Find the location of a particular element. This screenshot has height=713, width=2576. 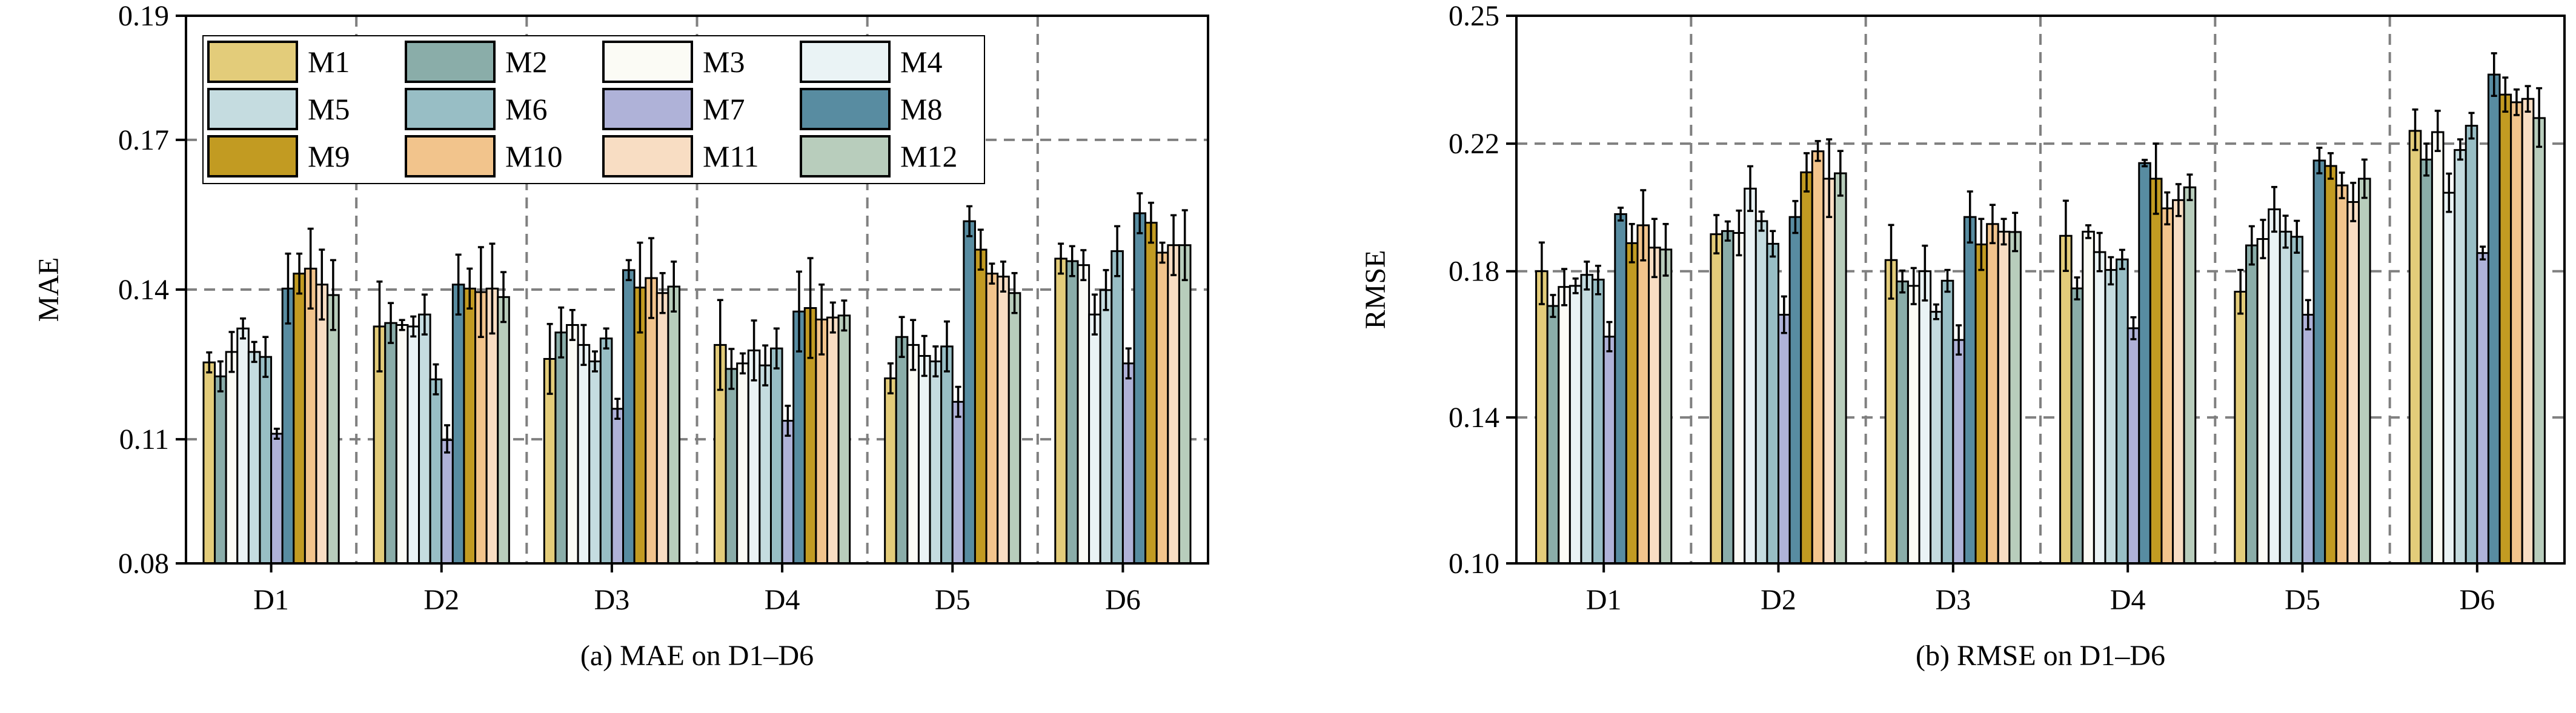

bar-M11-D2 is located at coordinates (1829, 371).